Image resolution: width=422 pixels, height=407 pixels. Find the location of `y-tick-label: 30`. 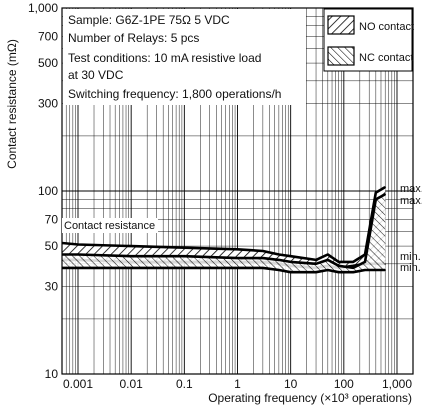

y-tick-label: 30 is located at coordinates (52, 287).